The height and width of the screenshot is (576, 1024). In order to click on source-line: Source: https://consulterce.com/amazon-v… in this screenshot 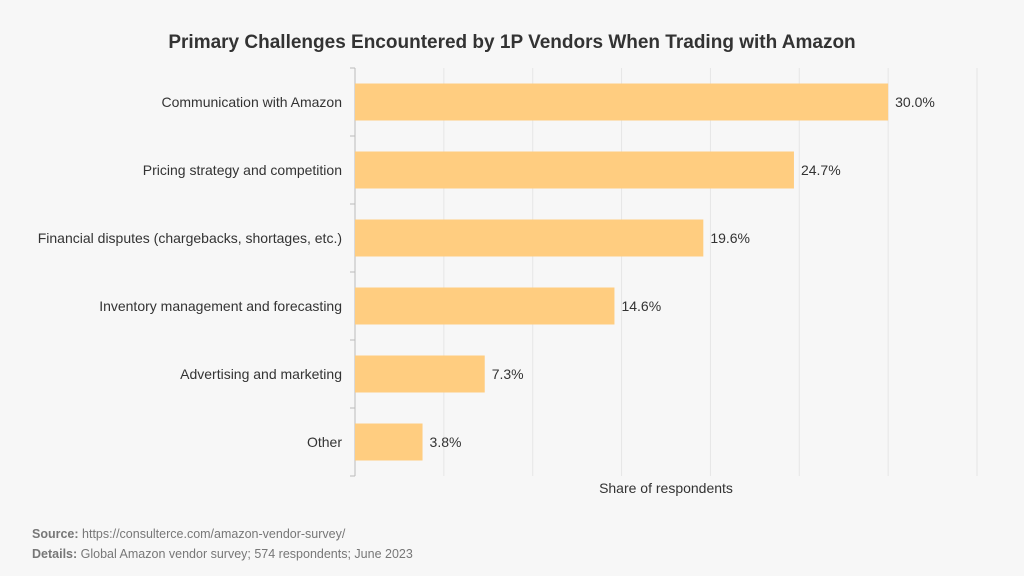, I will do `click(222, 534)`.